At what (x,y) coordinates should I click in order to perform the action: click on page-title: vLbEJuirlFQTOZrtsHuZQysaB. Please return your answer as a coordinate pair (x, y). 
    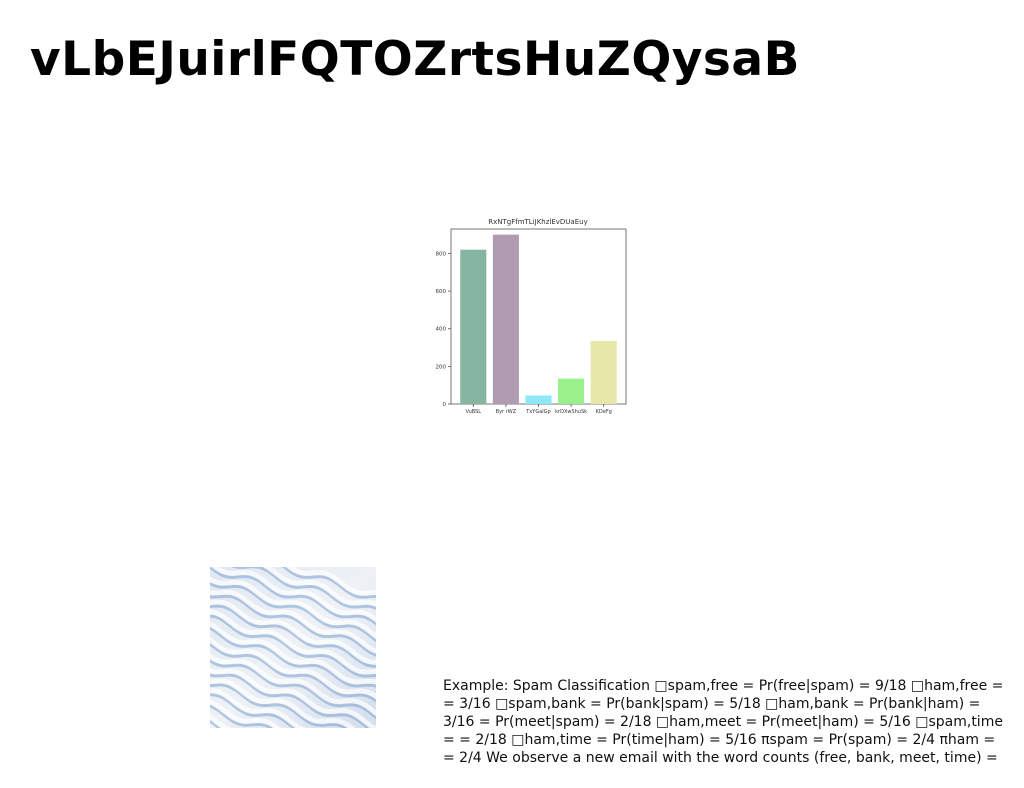
    Looking at the image, I should click on (415, 59).